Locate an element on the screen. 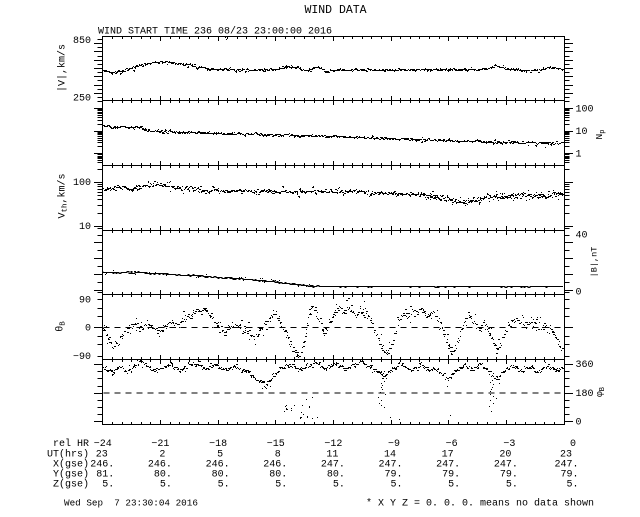 The image size is (640, 517). svg-text: −24 is located at coordinates (103, 444).